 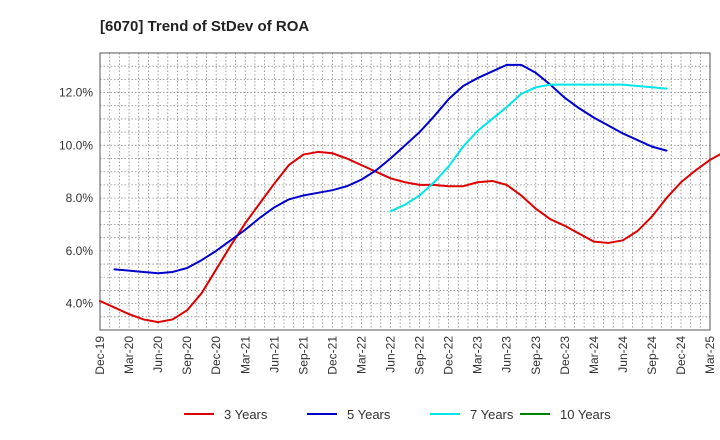 What do you see at coordinates (332, 355) in the screenshot?
I see `x-tick-label: Dec-21` at bounding box center [332, 355].